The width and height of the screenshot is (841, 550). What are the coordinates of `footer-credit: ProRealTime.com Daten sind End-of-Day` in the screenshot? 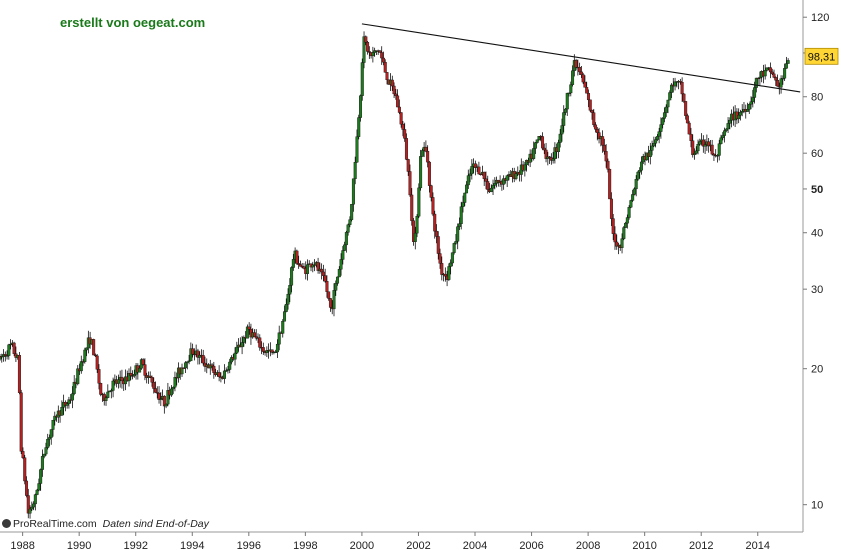 It's located at (105, 524).